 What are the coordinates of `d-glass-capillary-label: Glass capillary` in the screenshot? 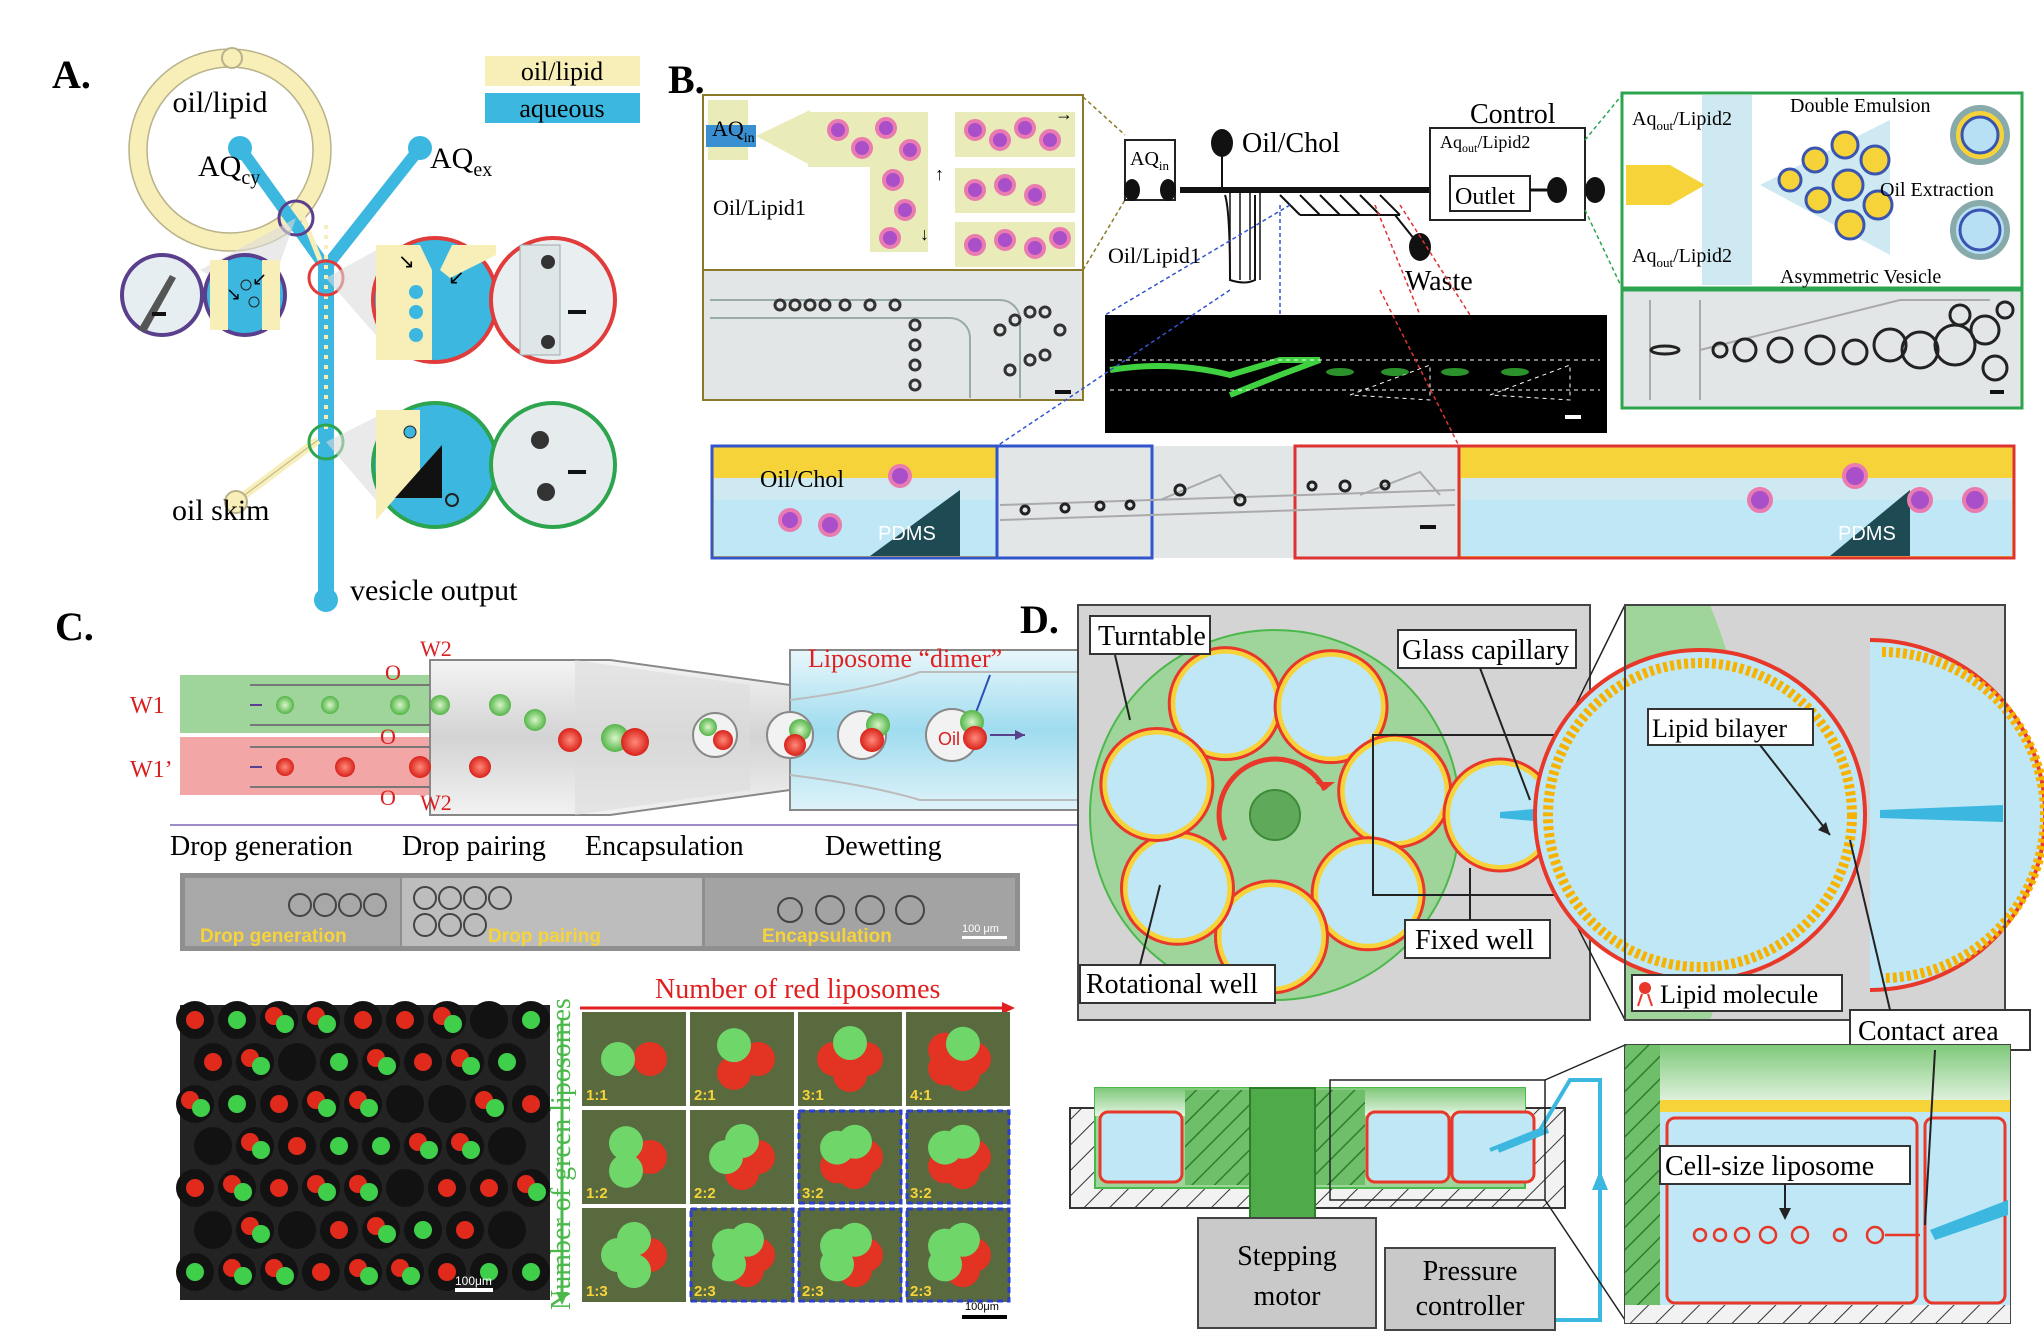 It's located at (1485, 650).